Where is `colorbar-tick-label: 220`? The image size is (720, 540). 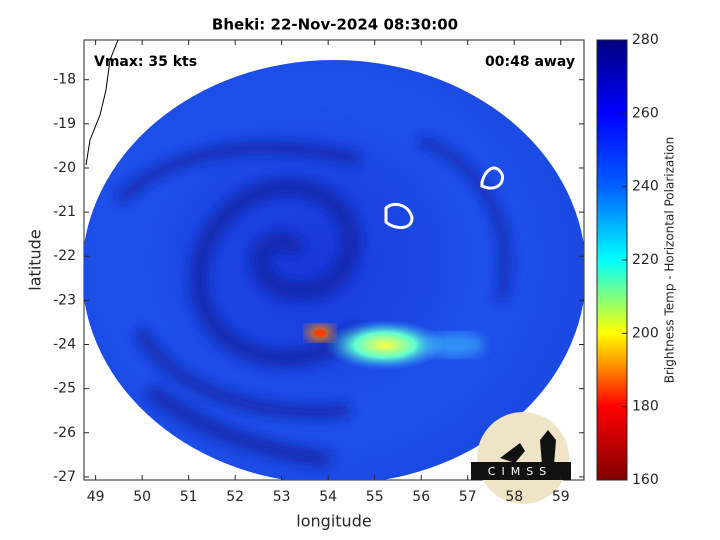 colorbar-tick-label: 220 is located at coordinates (645, 260).